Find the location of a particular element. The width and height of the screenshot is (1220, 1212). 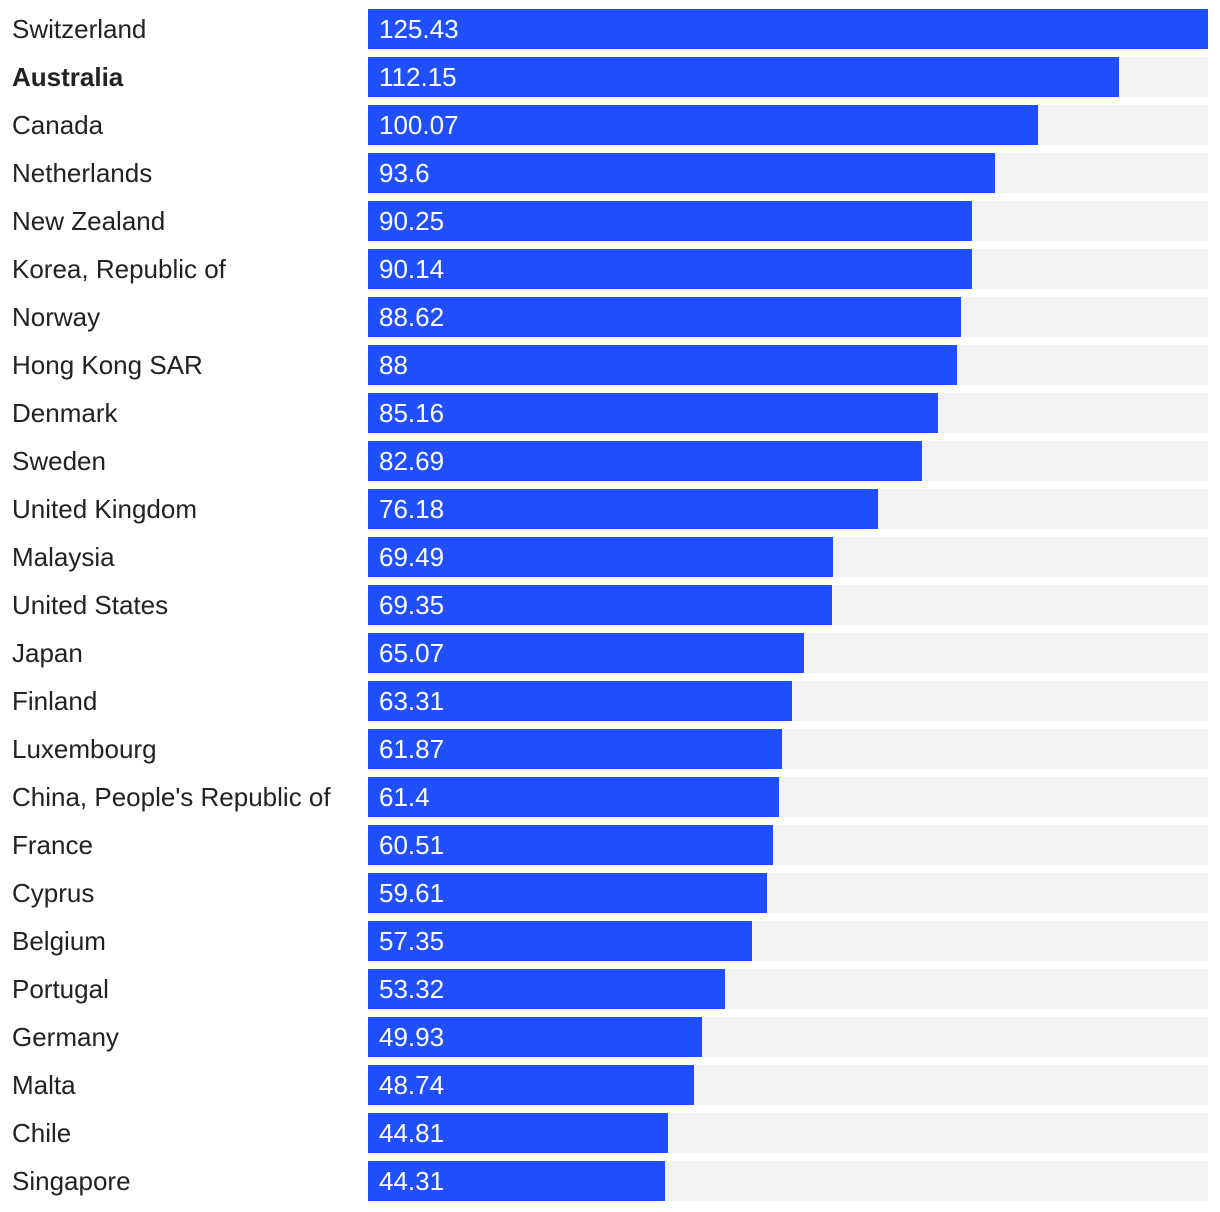

category-label: Korea, Republic of is located at coordinates (119, 269).